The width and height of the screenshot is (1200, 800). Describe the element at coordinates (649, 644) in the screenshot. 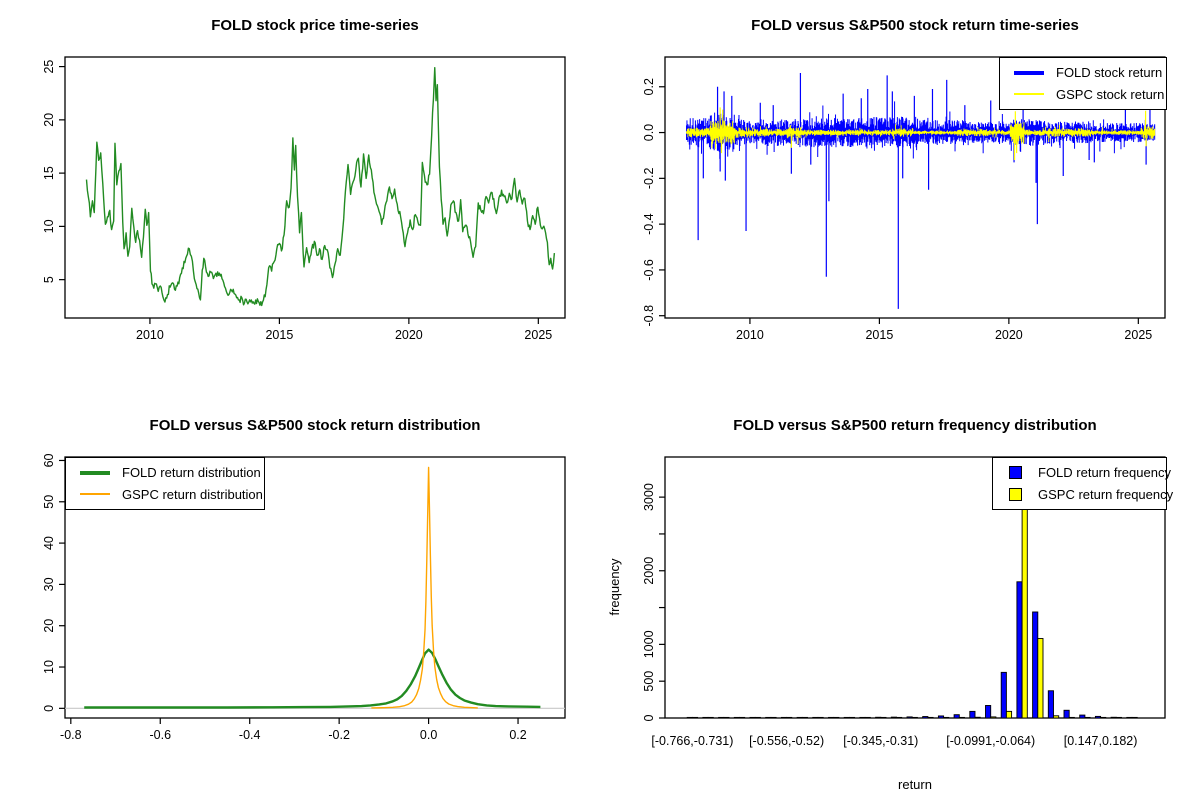

I see `y-tick-label: 1000` at that location.